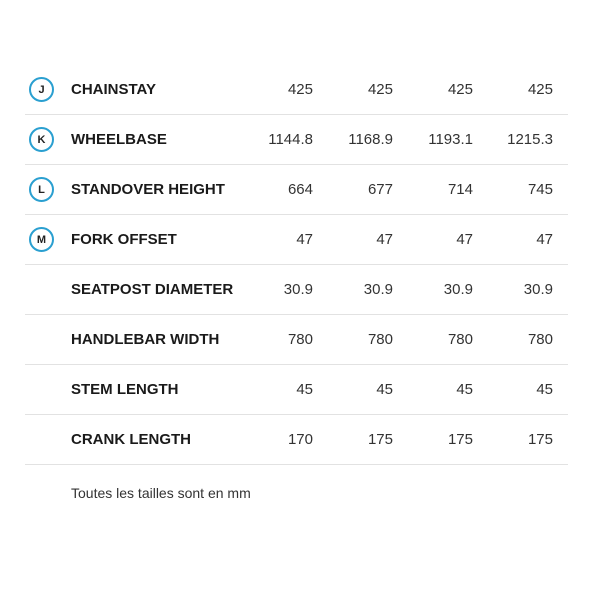  I want to click on table-row: HANDLEBAR WIDTH 780 780 780 780, so click(296, 340).